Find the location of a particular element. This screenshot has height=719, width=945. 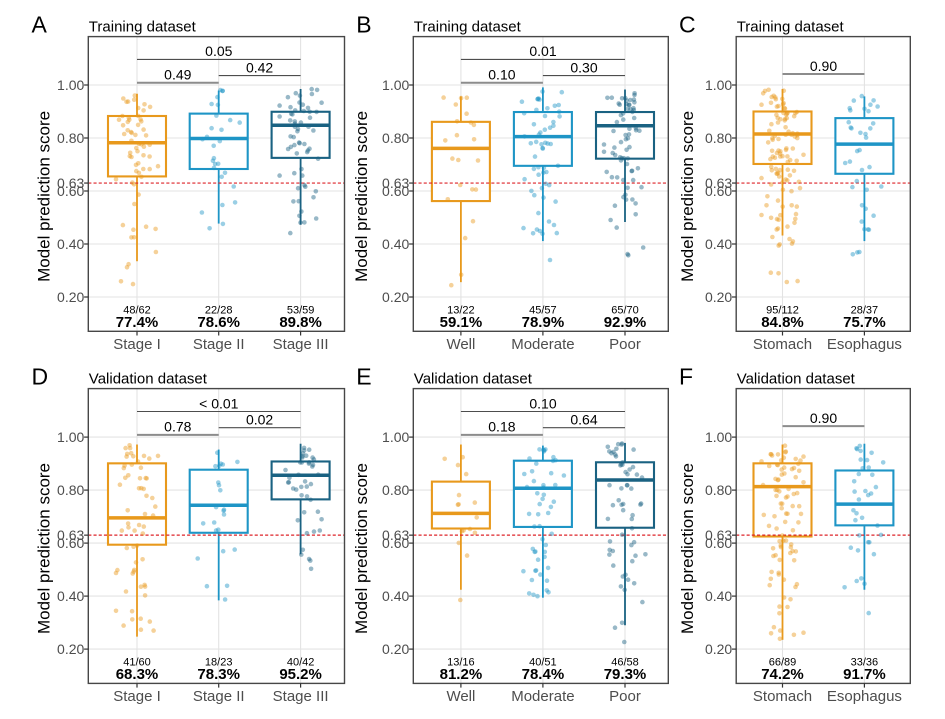

svg-text: 22/28 is located at coordinates (219, 311).